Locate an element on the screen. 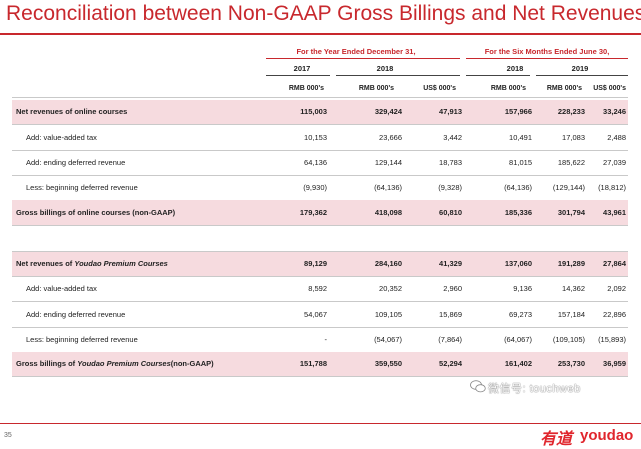 The height and width of the screenshot is (449, 641). footer-rule is located at coordinates (320, 423).